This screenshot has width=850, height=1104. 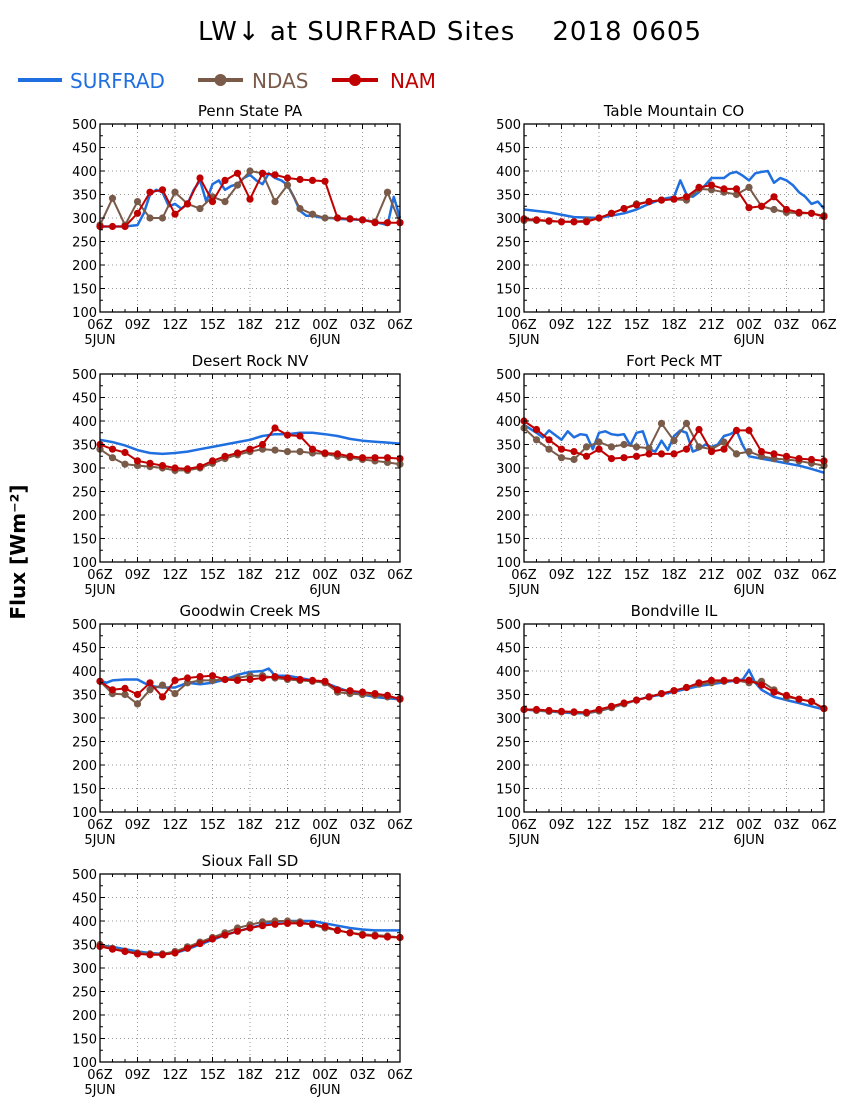 I want to click on y-tick-label: 500, so click(x=84, y=875).